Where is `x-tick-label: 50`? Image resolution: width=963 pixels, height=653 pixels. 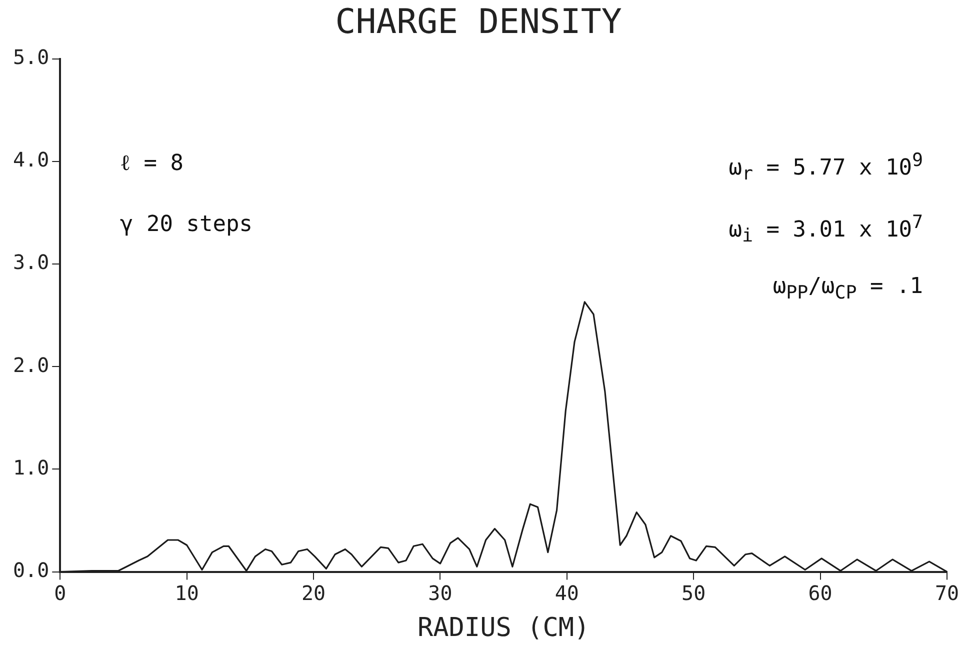
x-tick-label: 50 is located at coordinates (694, 593).